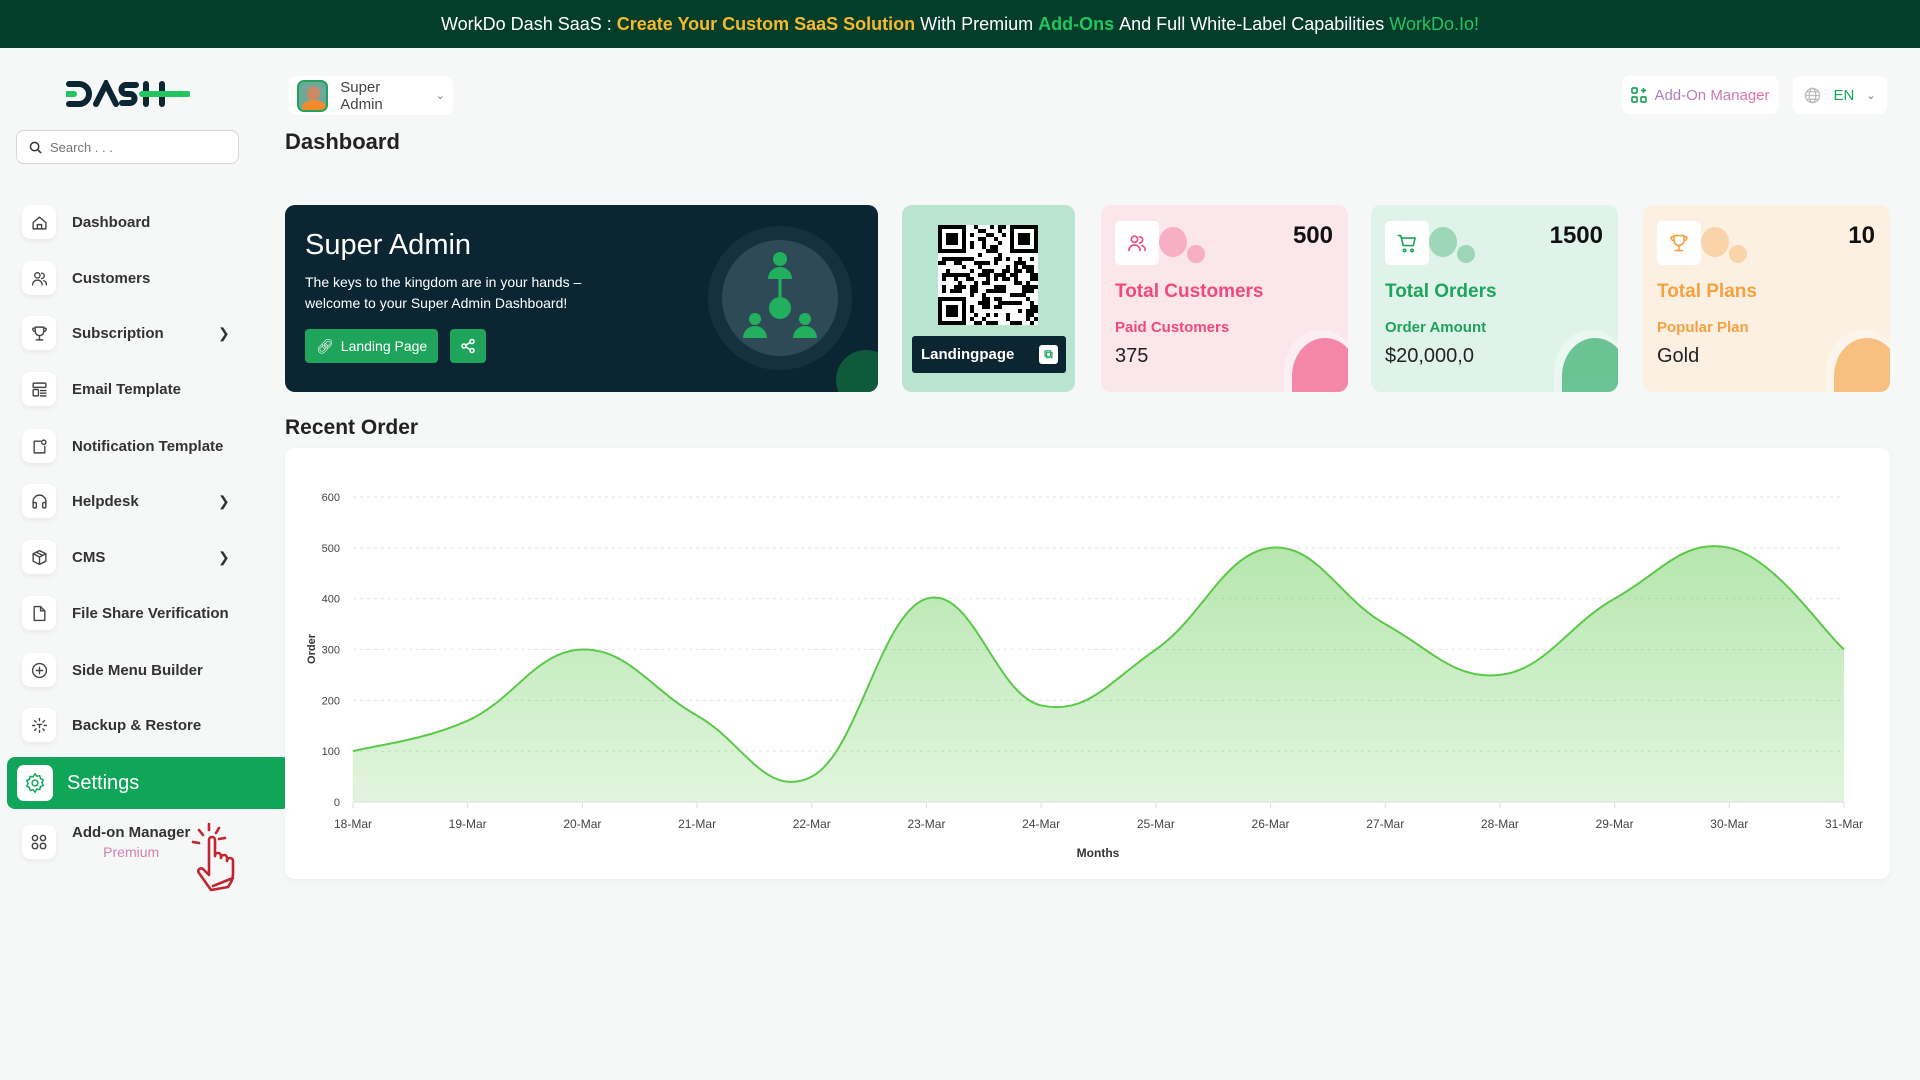 The height and width of the screenshot is (1080, 1920). I want to click on y-tick-label: 400, so click(331, 600).